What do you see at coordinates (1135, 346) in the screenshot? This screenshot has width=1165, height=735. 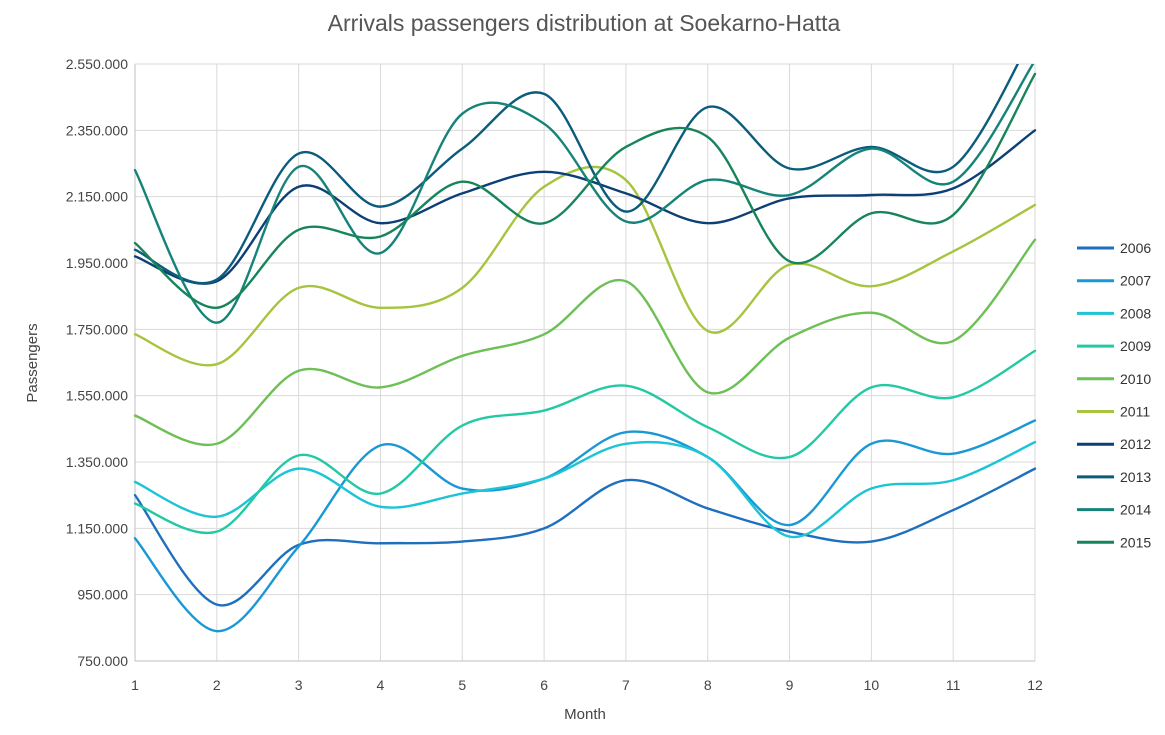 I see `legend-label-2009: 2009` at bounding box center [1135, 346].